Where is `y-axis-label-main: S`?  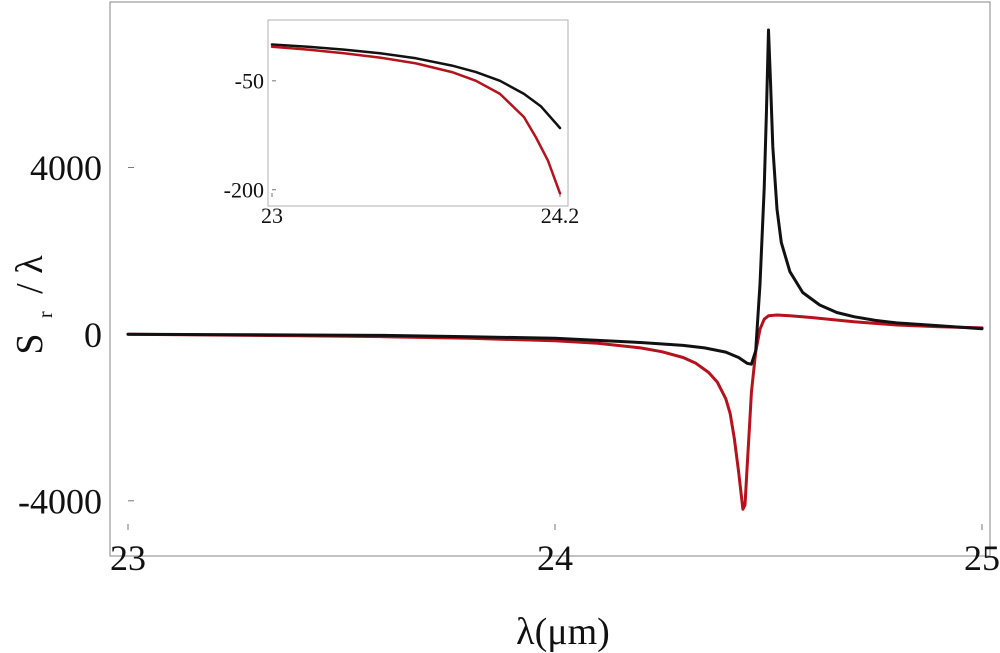
y-axis-label-main: S is located at coordinates (30, 344).